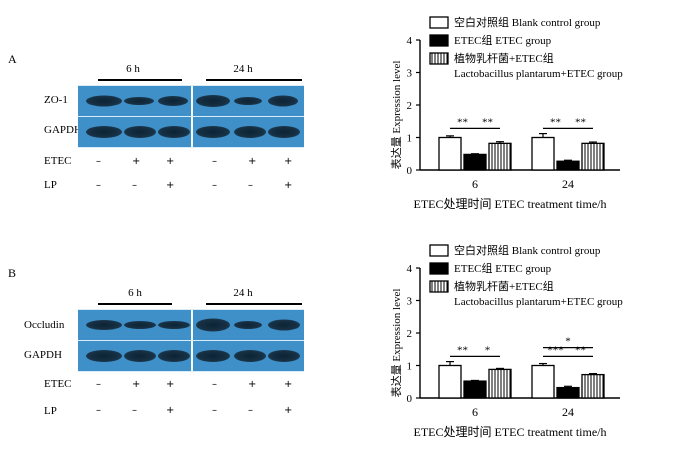 The width and height of the screenshot is (700, 458). I want to click on time-label-6h: 6 h, so click(133, 69).